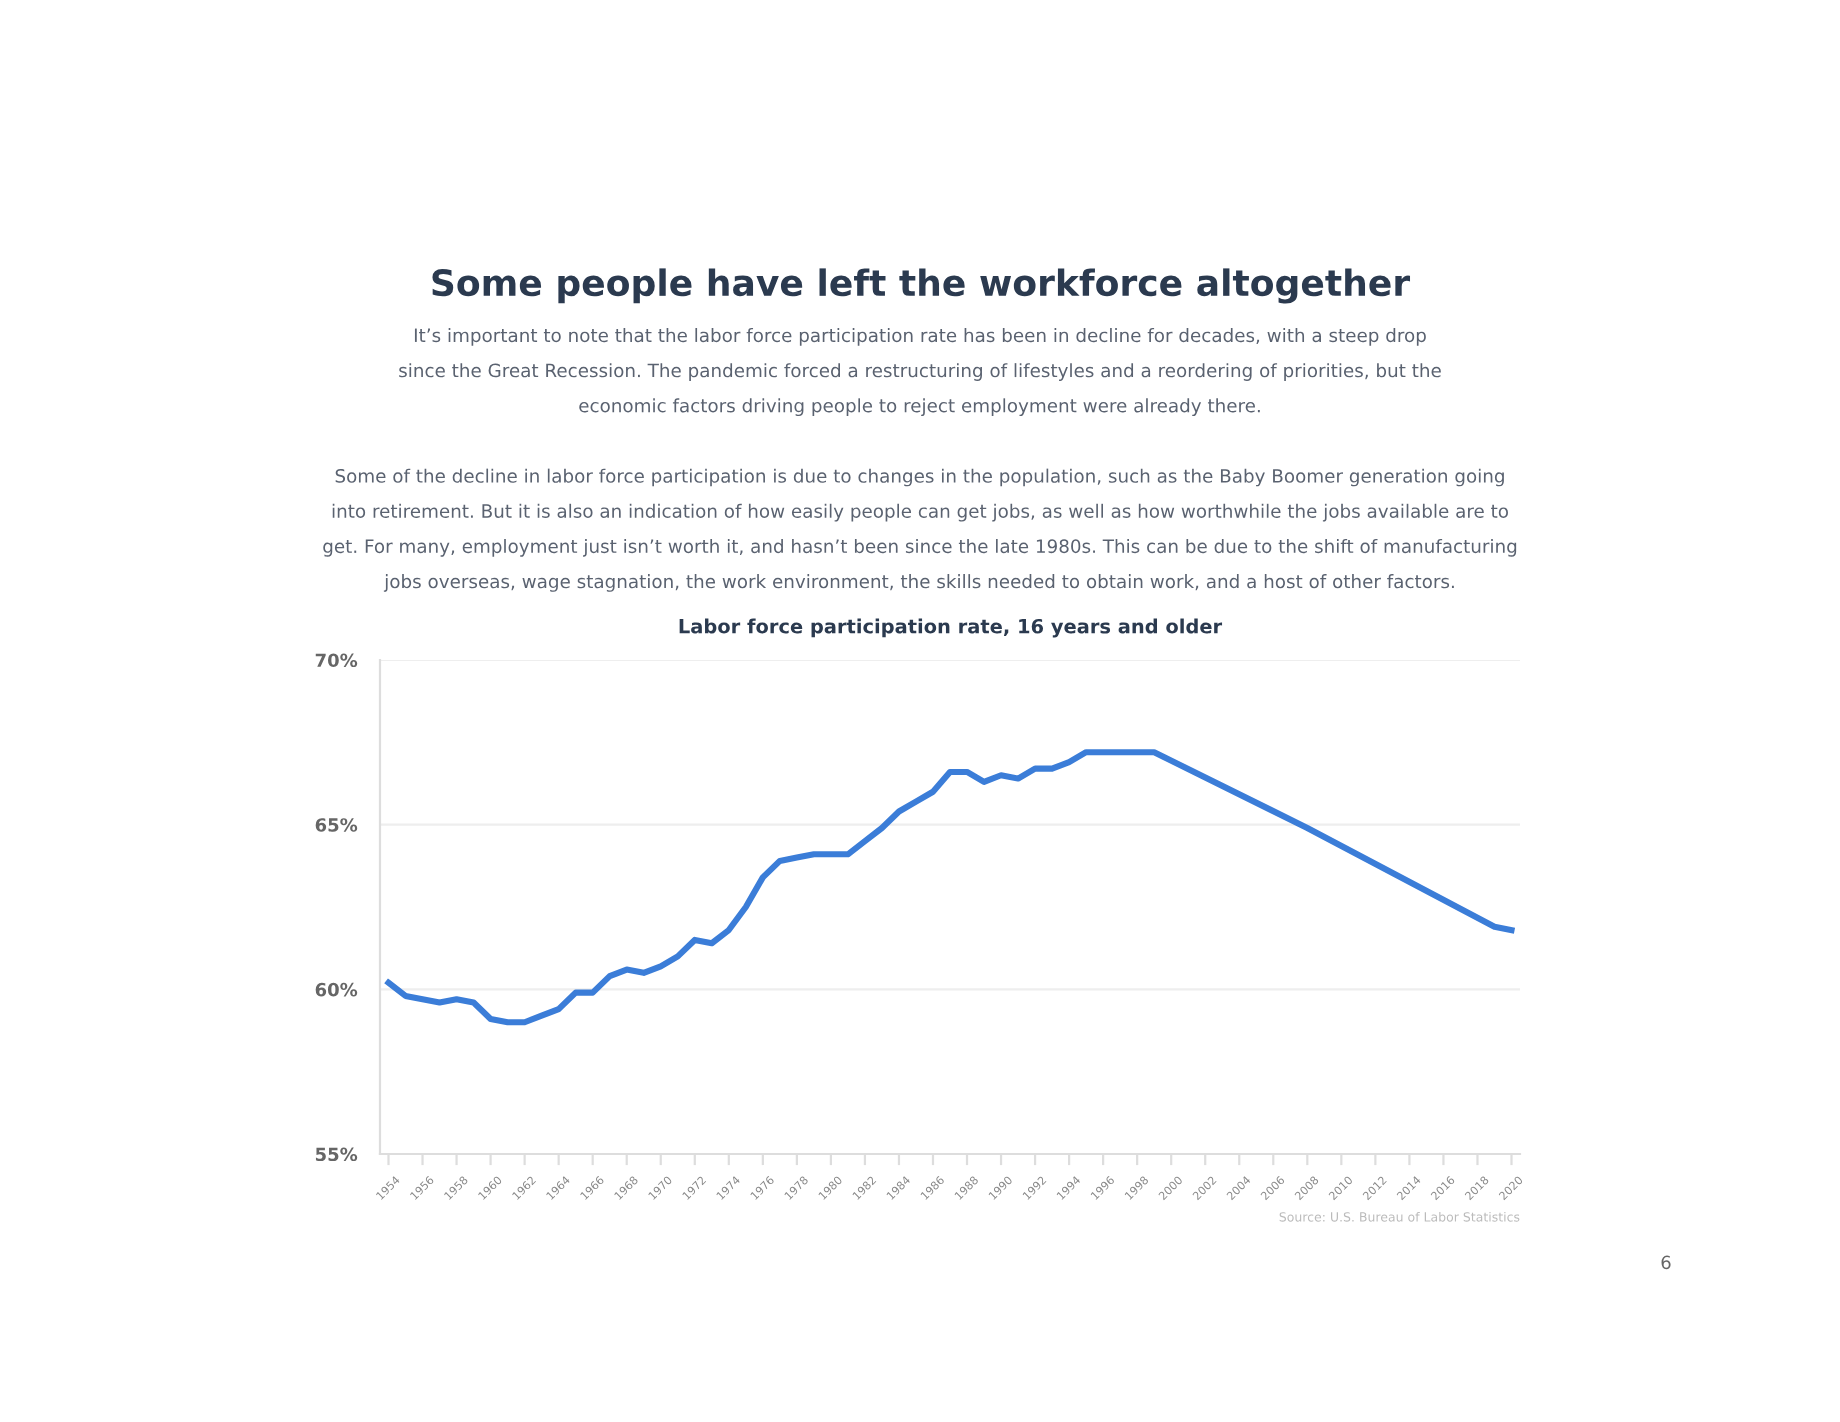 Image resolution: width=1840 pixels, height=1422 pixels. I want to click on line-series, so click(950, 887).